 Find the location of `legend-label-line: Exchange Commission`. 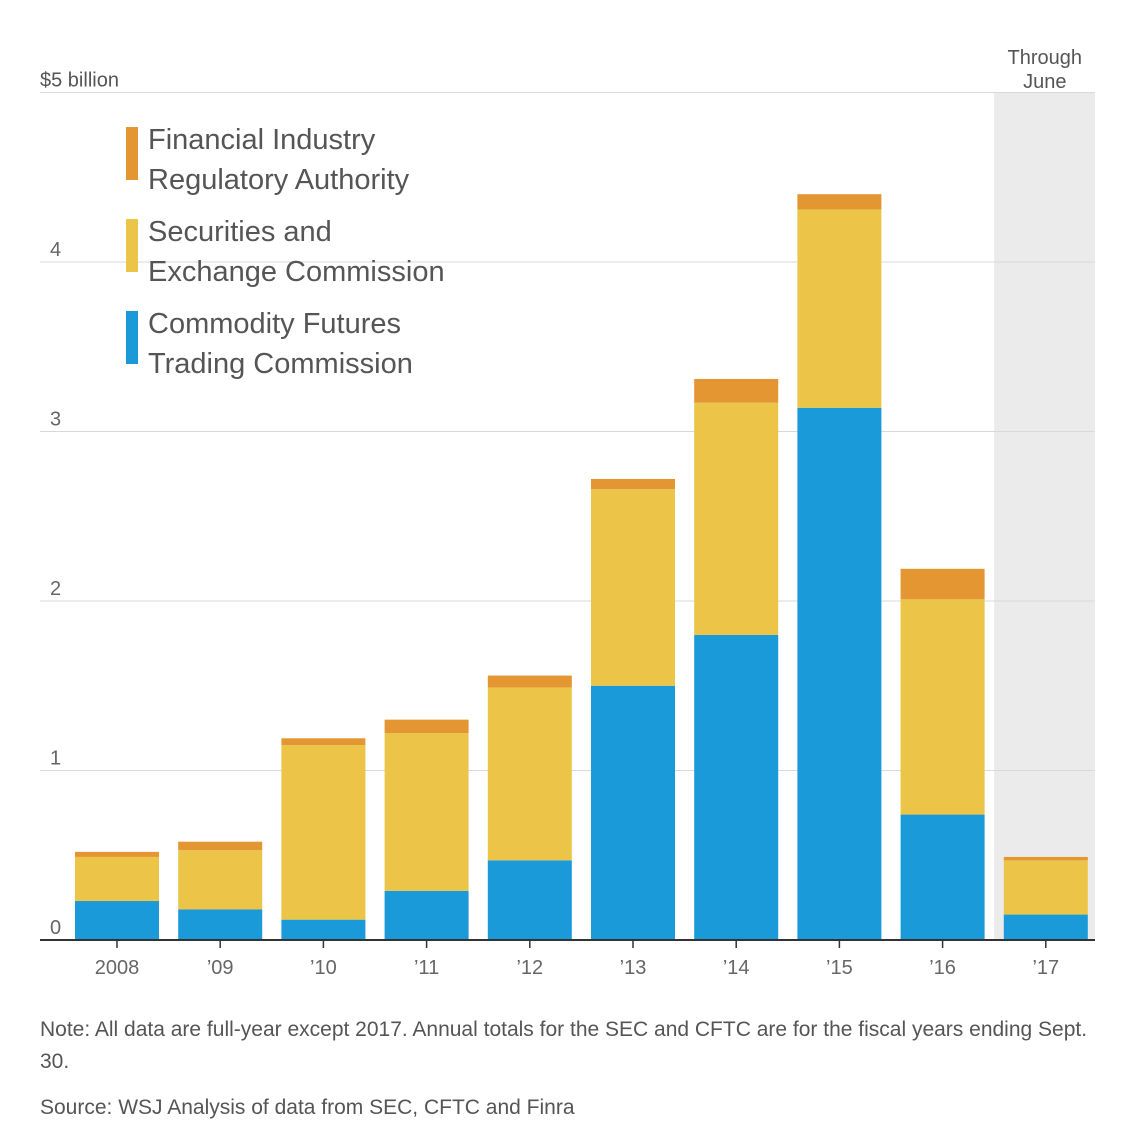

legend-label-line: Exchange Commission is located at coordinates (296, 272).